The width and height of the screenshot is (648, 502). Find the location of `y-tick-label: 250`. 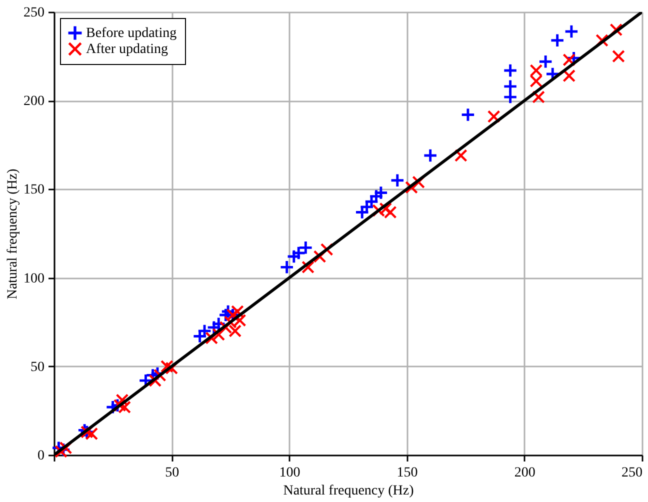

y-tick-label: 250 is located at coordinates (34, 13).